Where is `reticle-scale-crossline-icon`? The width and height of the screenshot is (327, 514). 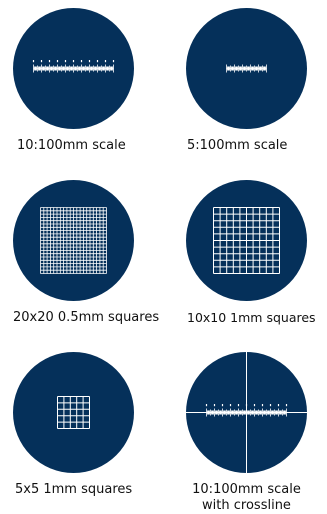
reticle-scale-crossline-icon is located at coordinates (246, 412).